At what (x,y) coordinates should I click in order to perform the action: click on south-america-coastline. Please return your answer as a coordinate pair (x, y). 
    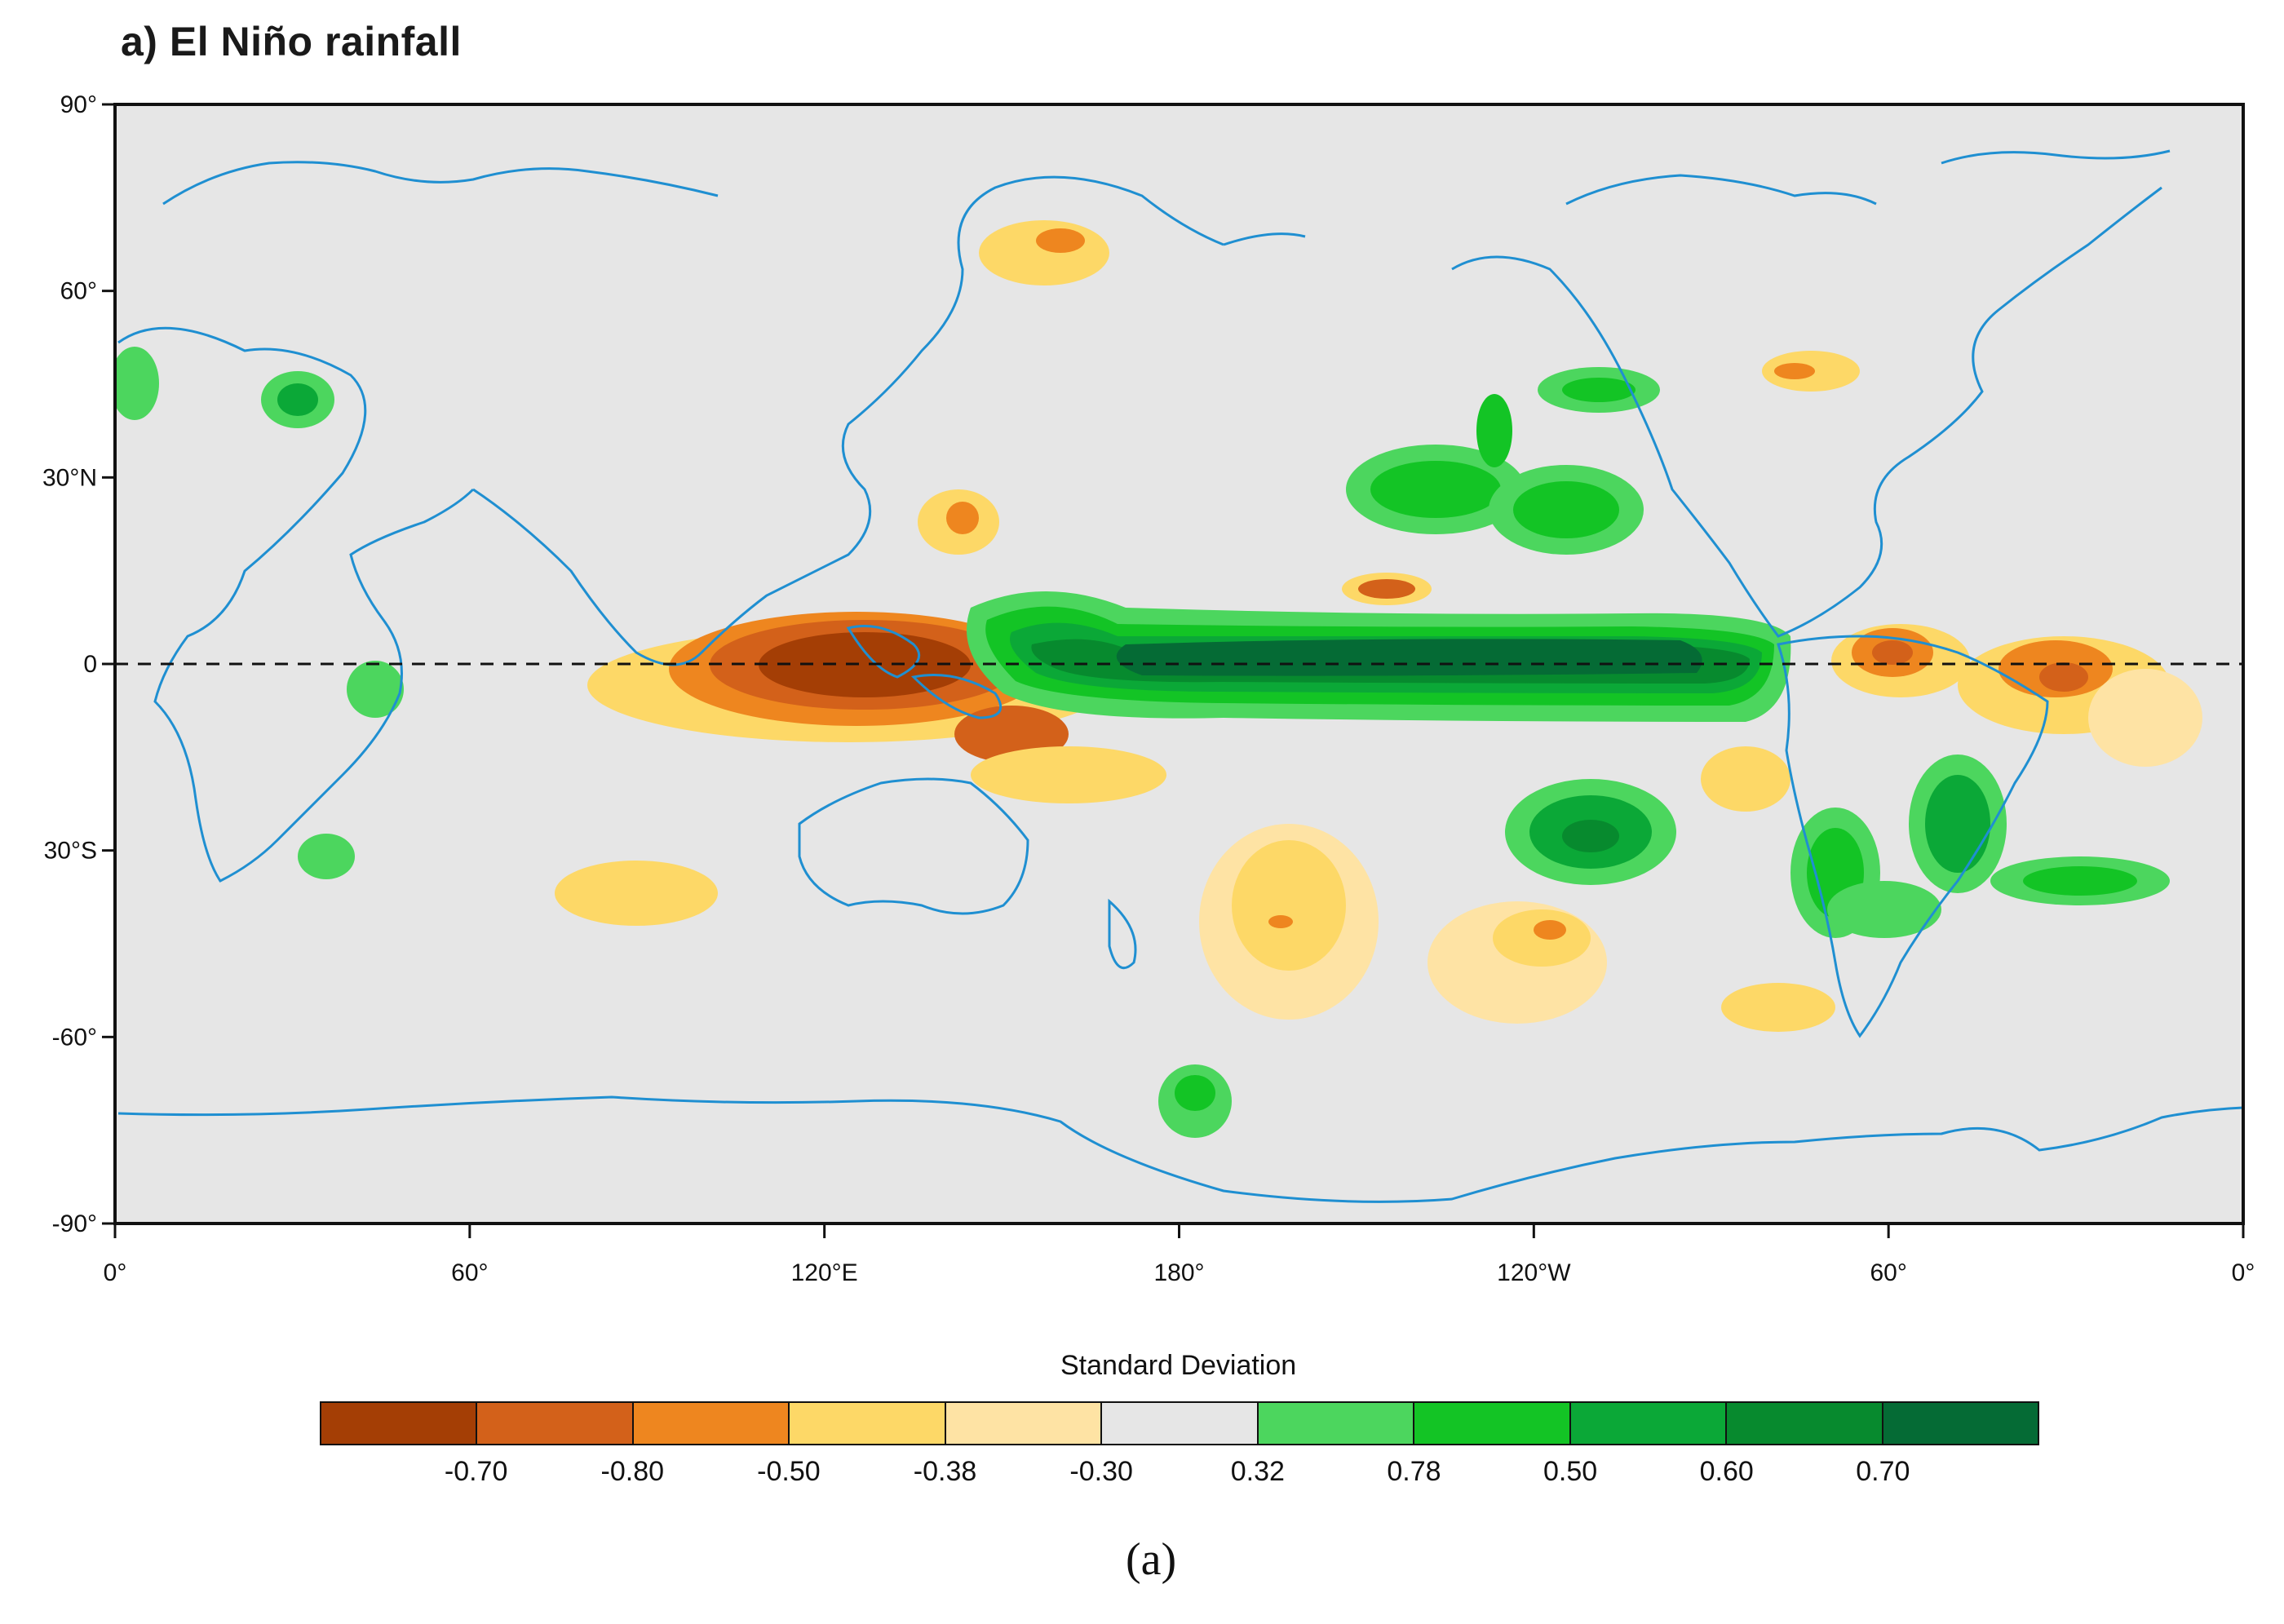
    Looking at the image, I should click on (1913, 836).